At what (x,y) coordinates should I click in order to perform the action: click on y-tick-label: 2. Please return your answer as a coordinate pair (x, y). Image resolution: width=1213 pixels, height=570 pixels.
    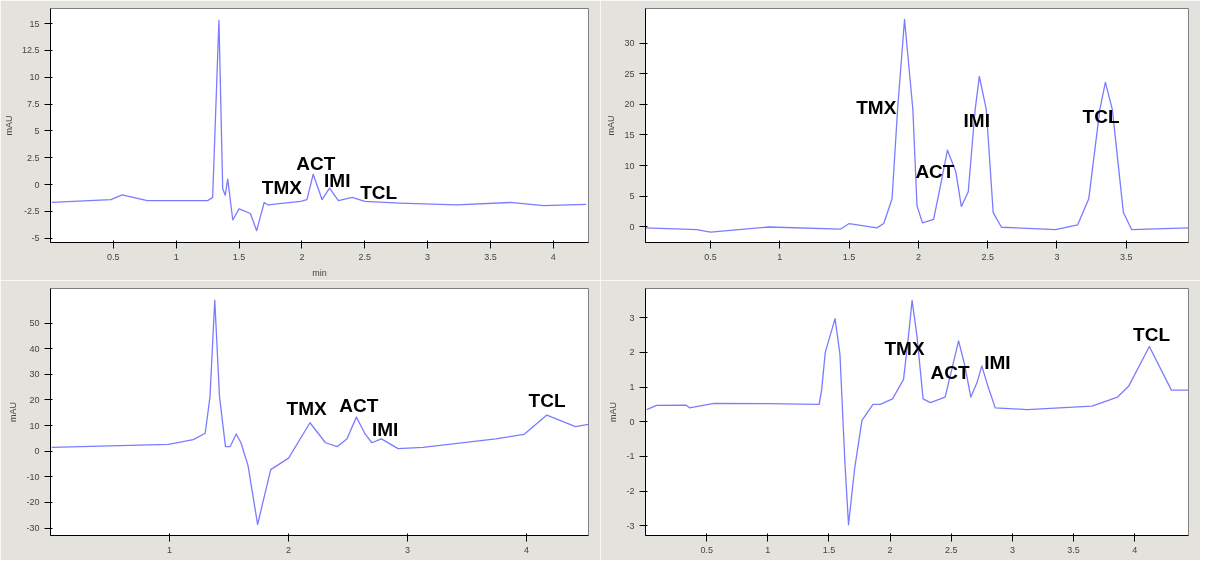
    Looking at the image, I should click on (632, 352).